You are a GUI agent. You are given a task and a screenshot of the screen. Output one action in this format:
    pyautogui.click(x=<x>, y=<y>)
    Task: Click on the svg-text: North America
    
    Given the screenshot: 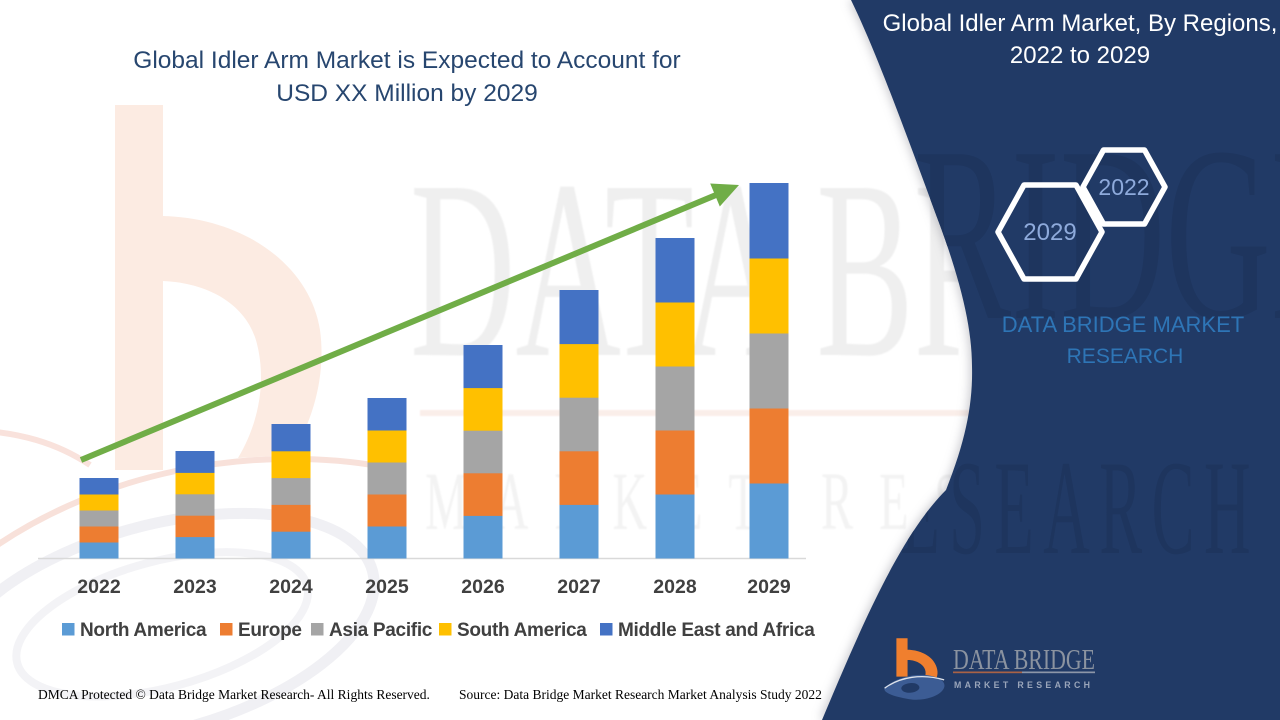 What is the action you would take?
    pyautogui.click(x=143, y=630)
    